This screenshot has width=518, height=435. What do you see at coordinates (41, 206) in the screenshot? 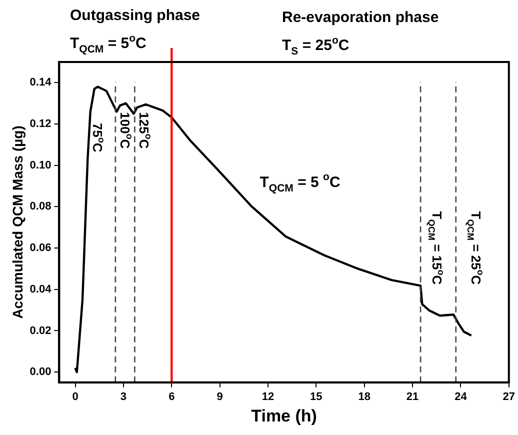
I see `y-tick-label: 0.08` at bounding box center [41, 206].